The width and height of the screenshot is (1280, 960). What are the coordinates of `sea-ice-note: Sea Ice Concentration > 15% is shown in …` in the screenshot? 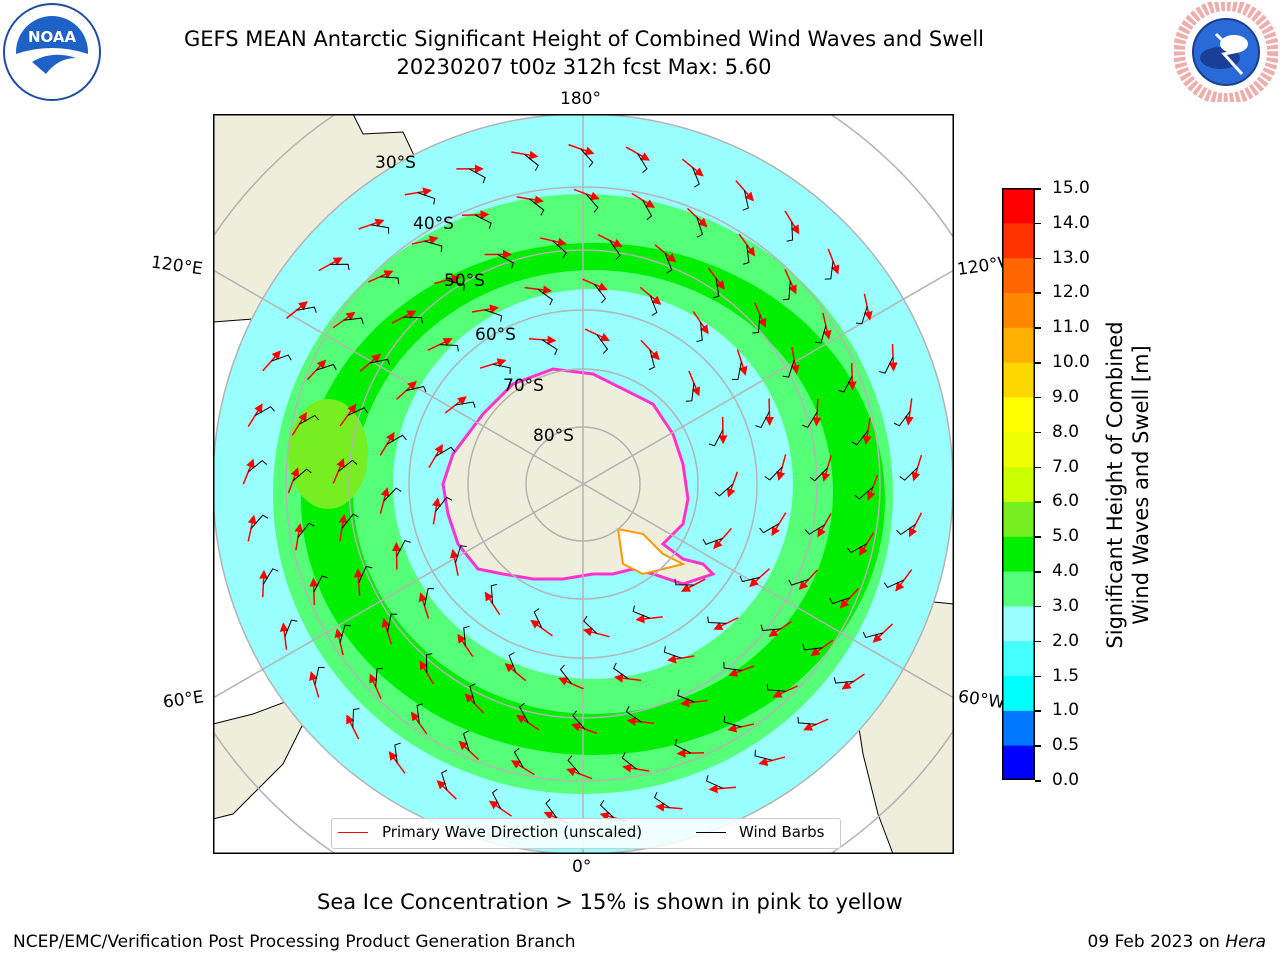 It's located at (610, 902).